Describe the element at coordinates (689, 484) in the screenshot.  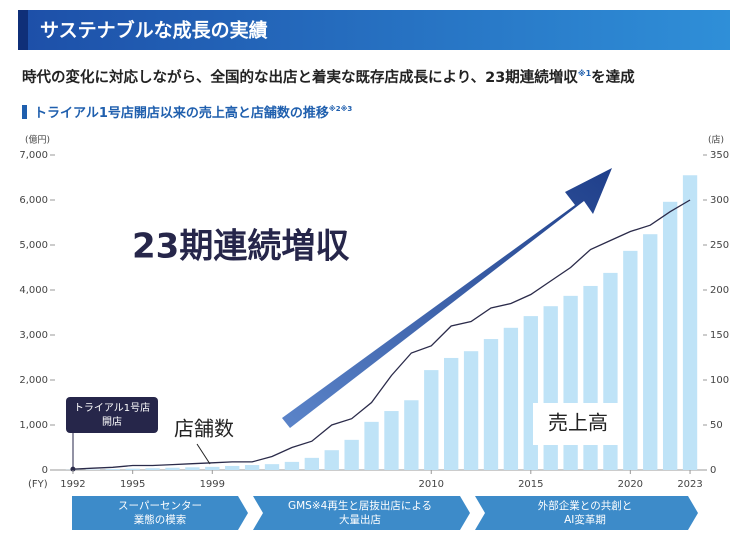
I see `x-tick-label: 2023` at that location.